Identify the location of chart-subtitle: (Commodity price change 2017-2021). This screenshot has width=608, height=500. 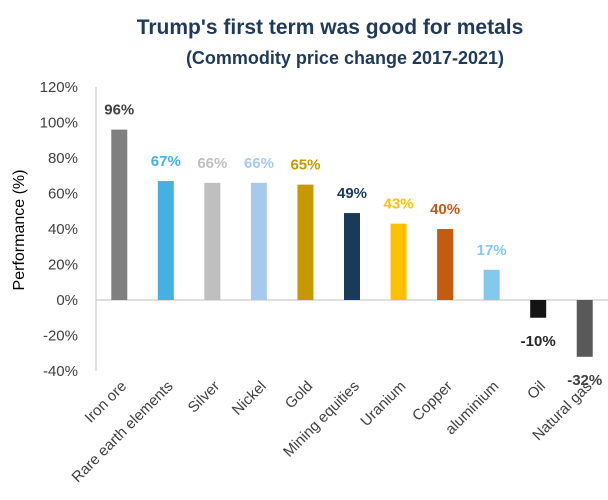
(345, 58).